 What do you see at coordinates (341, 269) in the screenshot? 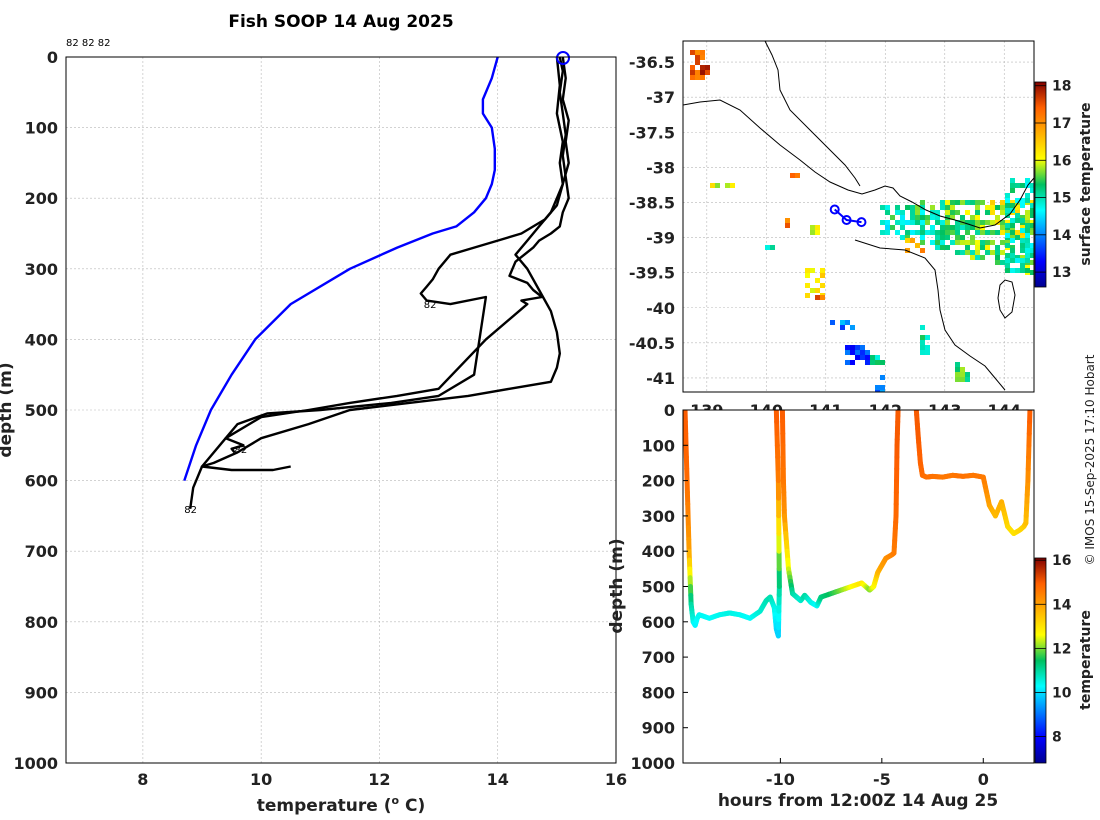
I see `climatology-line` at bounding box center [341, 269].